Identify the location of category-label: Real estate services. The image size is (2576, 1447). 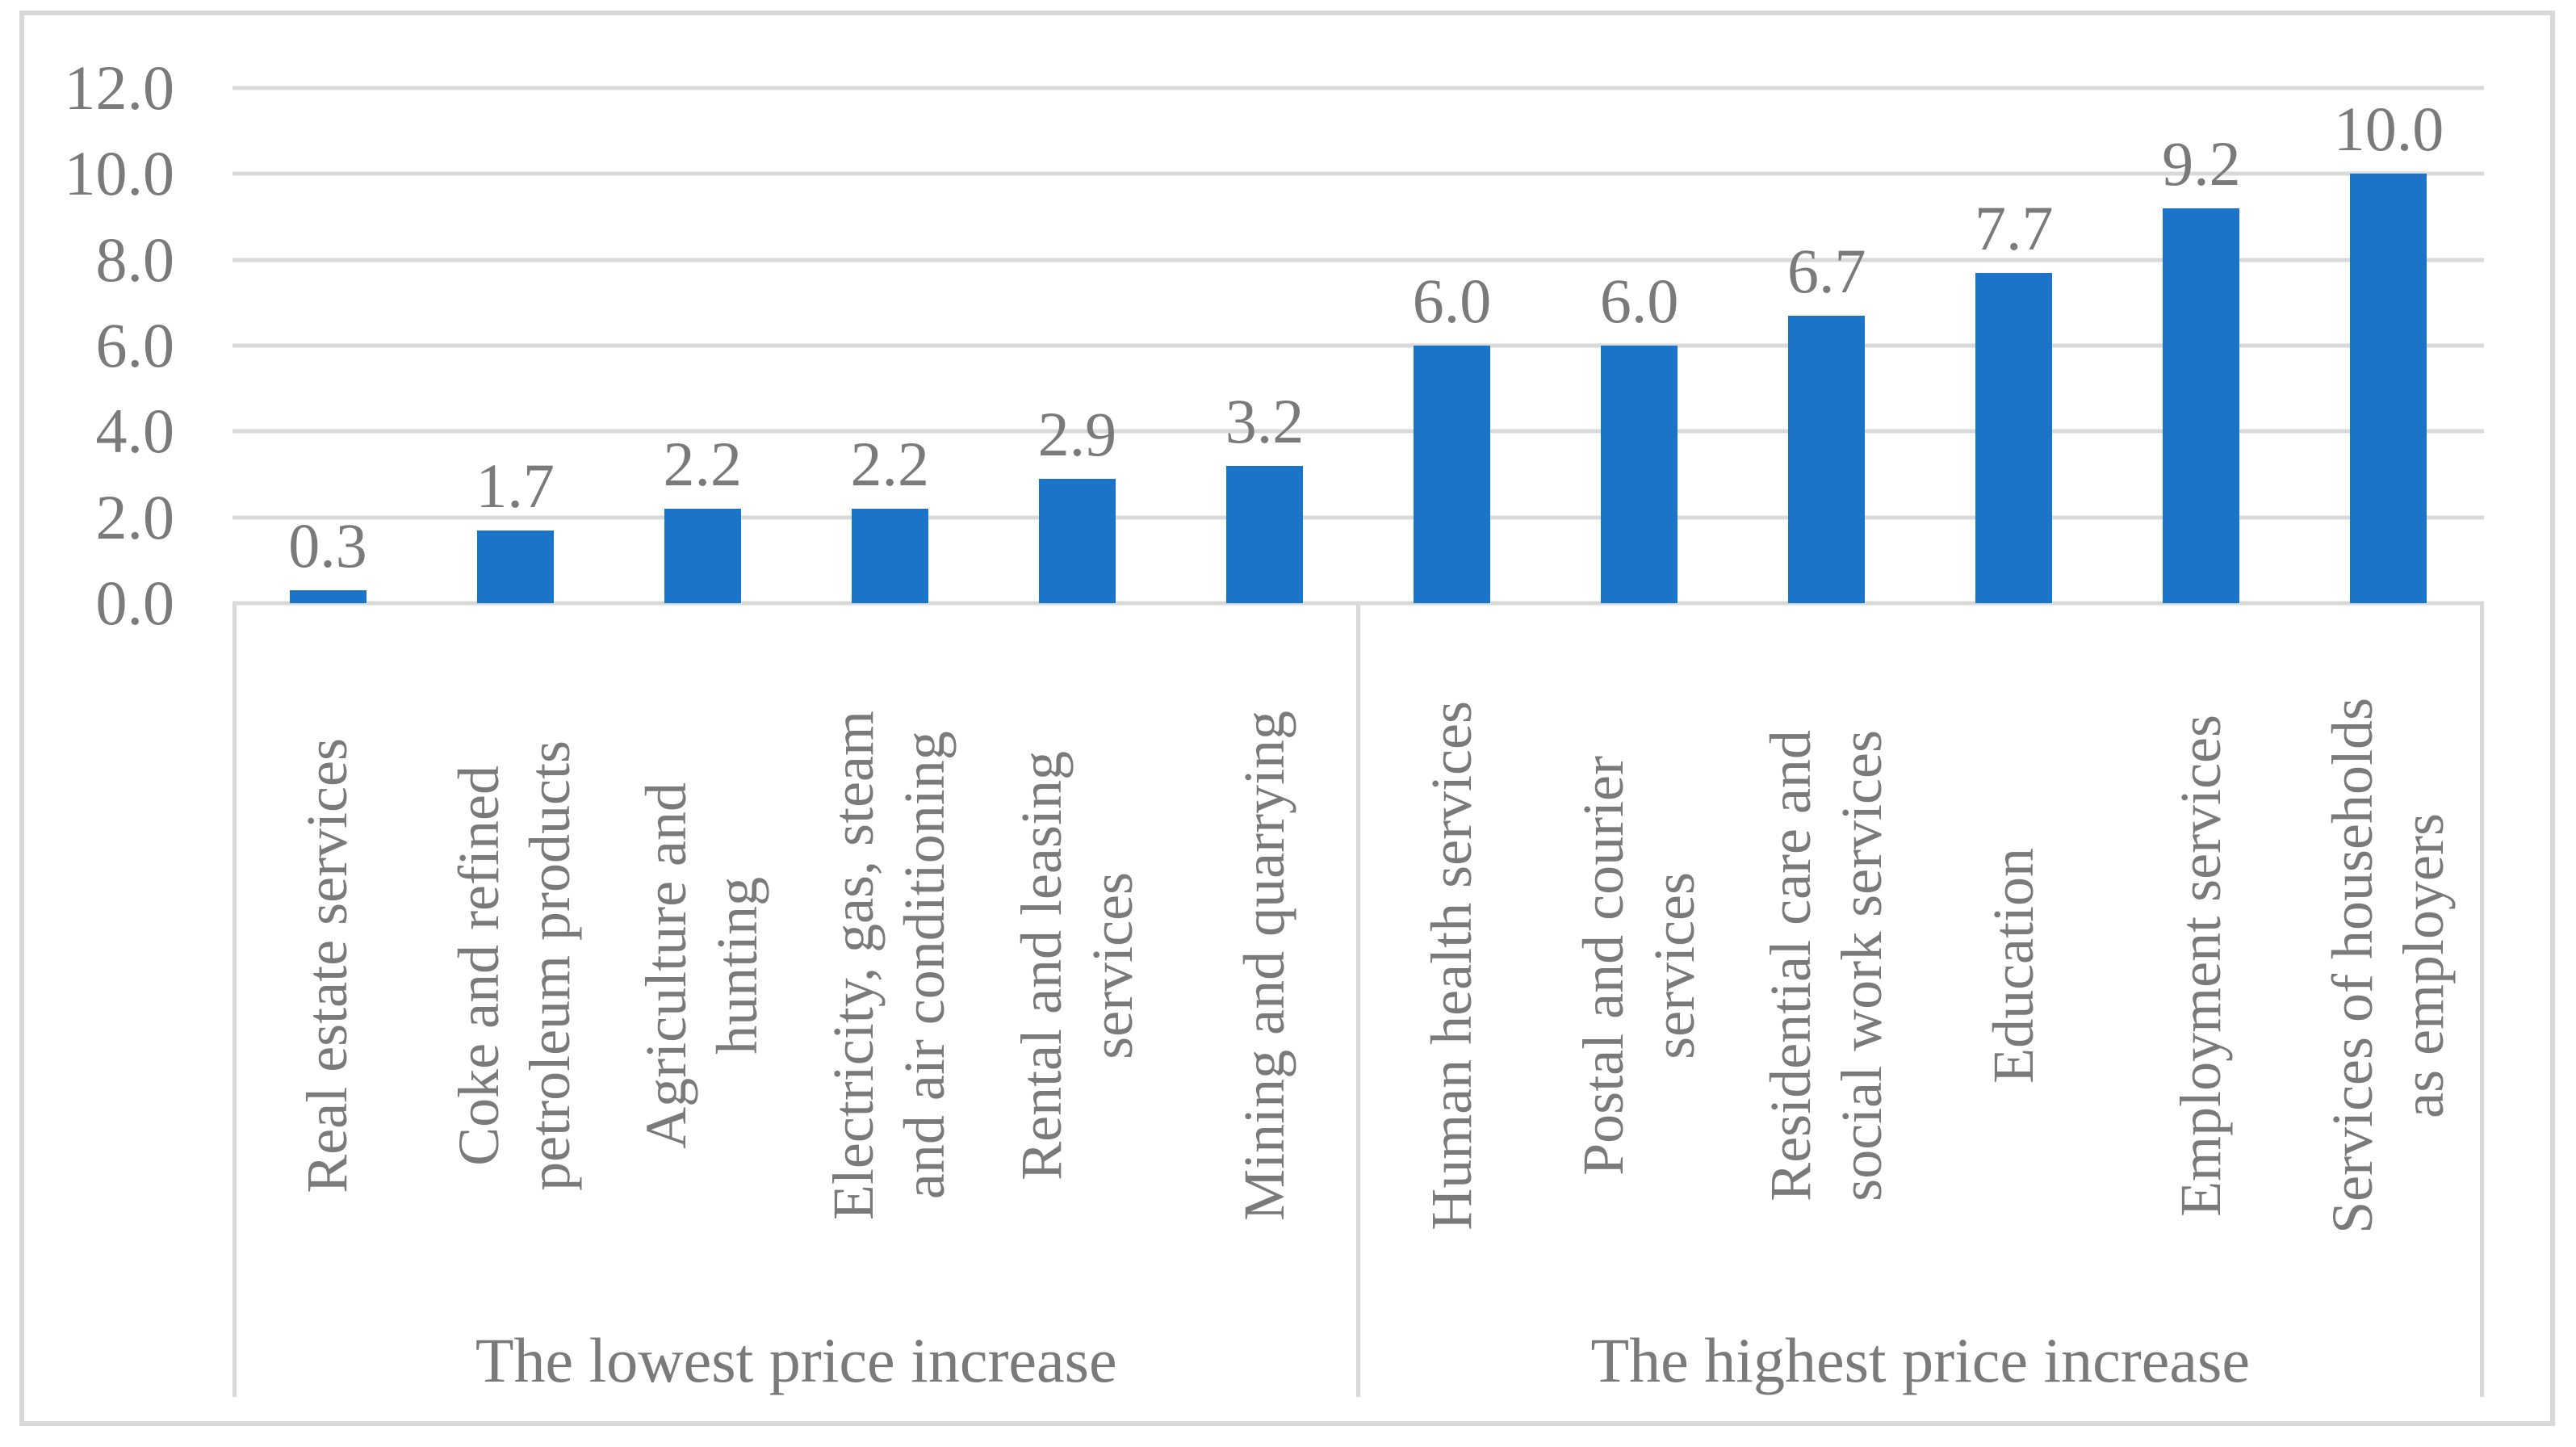
(327, 965).